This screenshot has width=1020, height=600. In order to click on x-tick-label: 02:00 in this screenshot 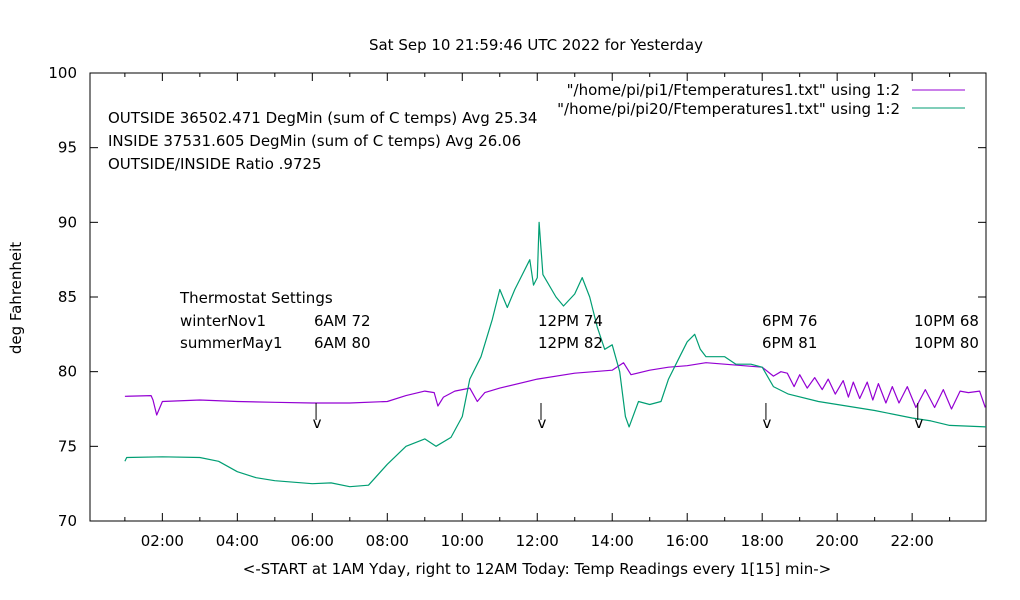, I will do `click(162, 541)`.